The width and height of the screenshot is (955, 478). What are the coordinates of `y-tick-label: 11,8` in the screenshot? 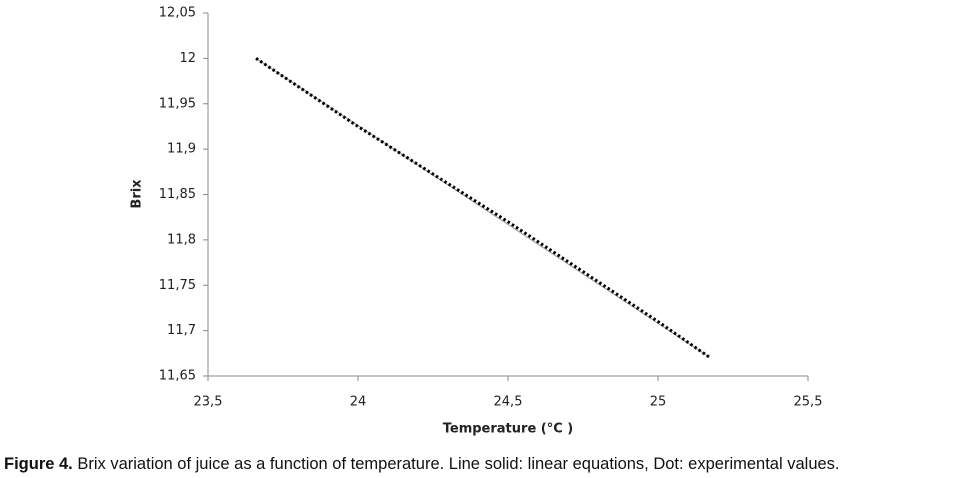 It's located at (181, 239).